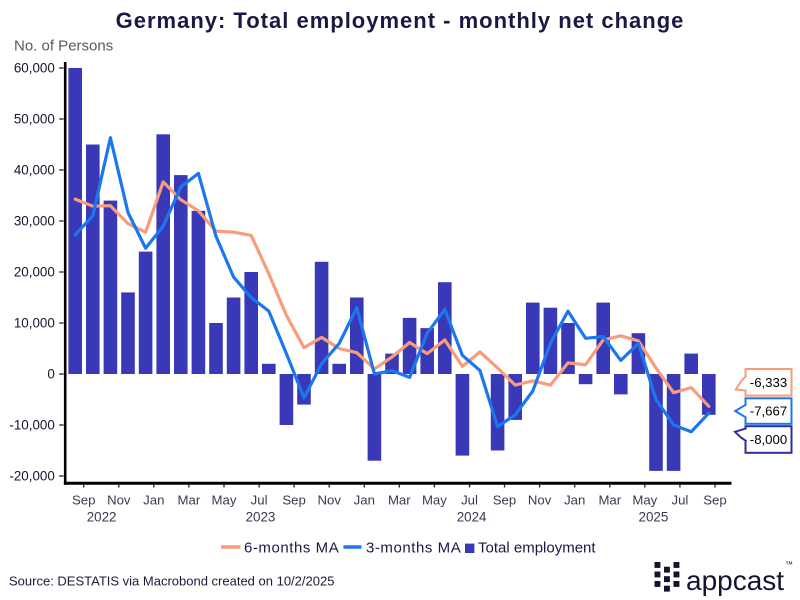 The image size is (800, 600). I want to click on svg-text: 20,000, so click(34, 272).